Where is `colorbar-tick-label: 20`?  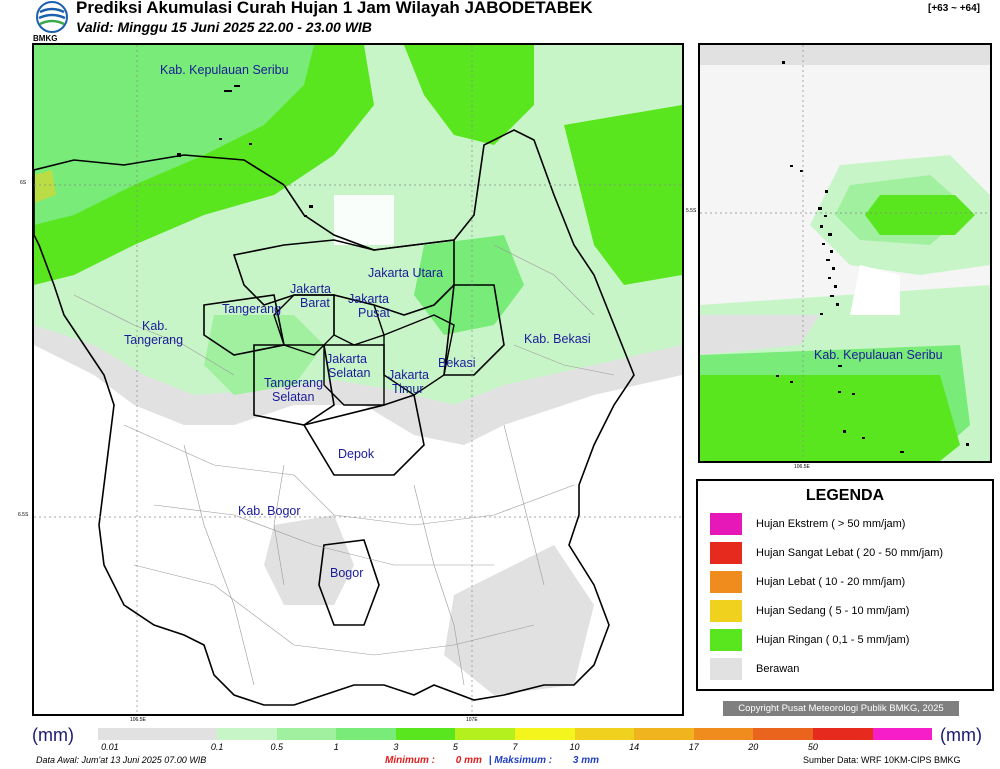 colorbar-tick-label: 20 is located at coordinates (753, 747).